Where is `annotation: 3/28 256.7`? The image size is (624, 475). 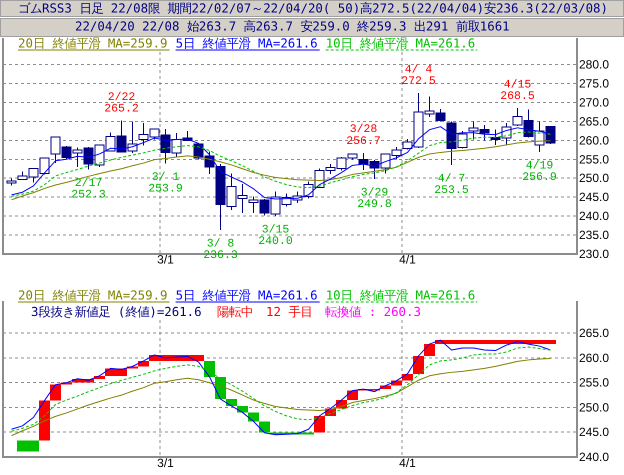
annotation: 3/28 256.7 is located at coordinates (363, 135).